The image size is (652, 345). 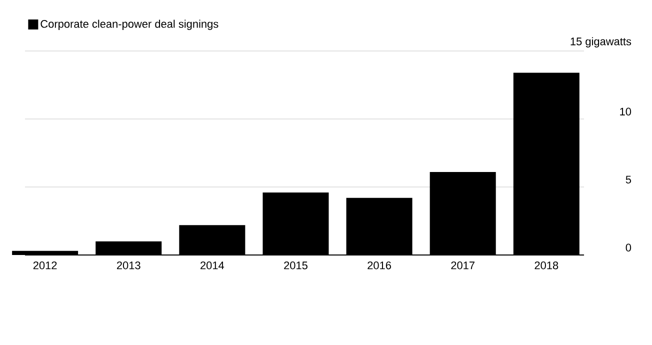 I want to click on legend-label: Corporate clean-power deal signings, so click(x=129, y=25).